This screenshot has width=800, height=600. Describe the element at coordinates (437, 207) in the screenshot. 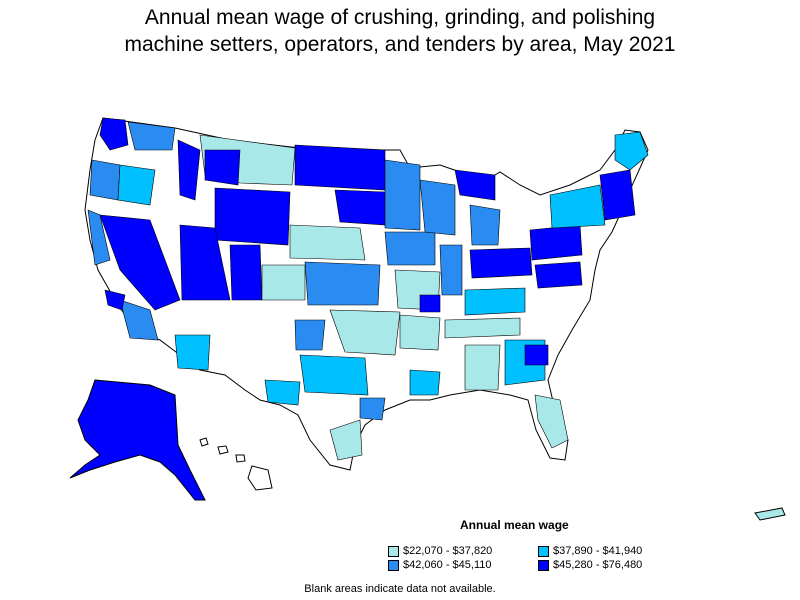

I see `region-wisconsin` at that location.